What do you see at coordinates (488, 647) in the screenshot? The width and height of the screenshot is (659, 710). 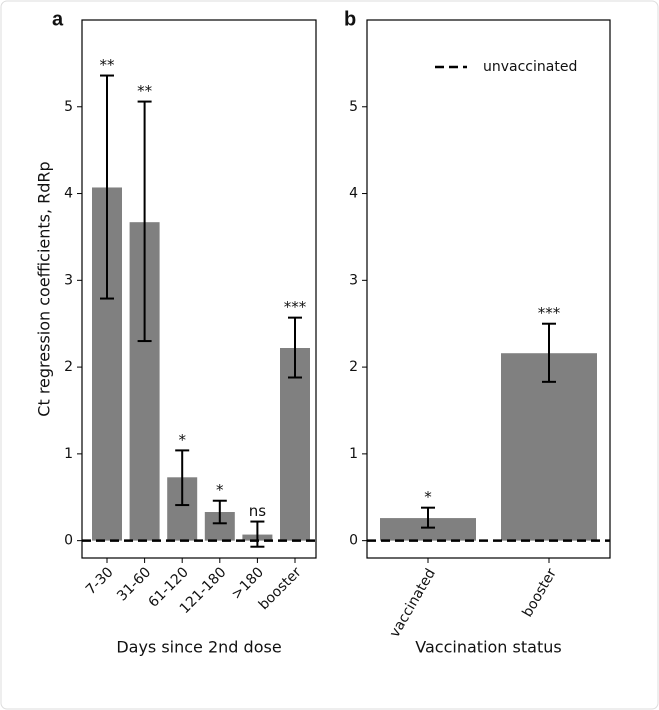 I see `x-axis-label: Vaccination status` at bounding box center [488, 647].